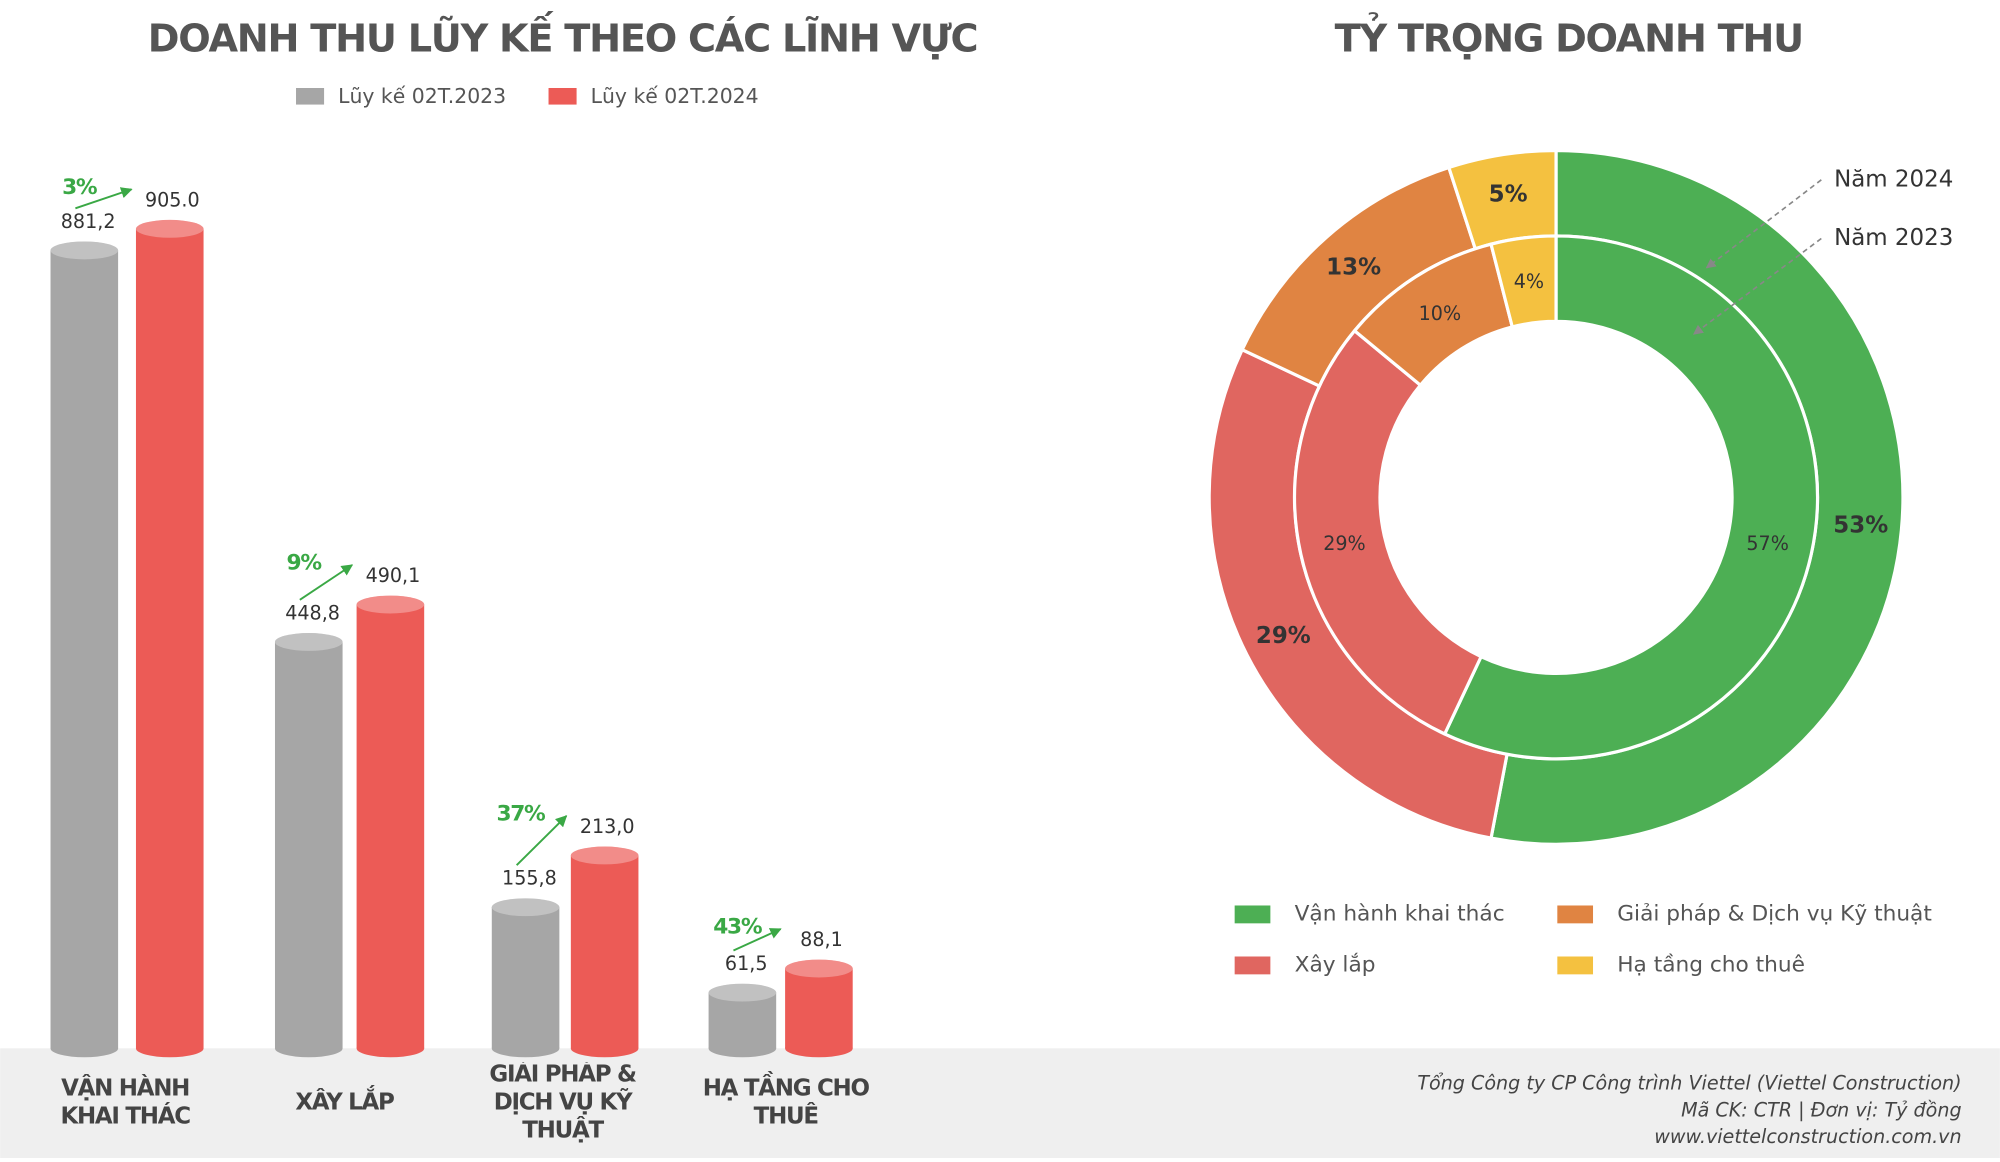 This screenshot has width=2000, height=1162. Describe the element at coordinates (1569, 36) in the screenshot. I see `chart-title: TỶ TRỌNG DOANH THU` at that location.